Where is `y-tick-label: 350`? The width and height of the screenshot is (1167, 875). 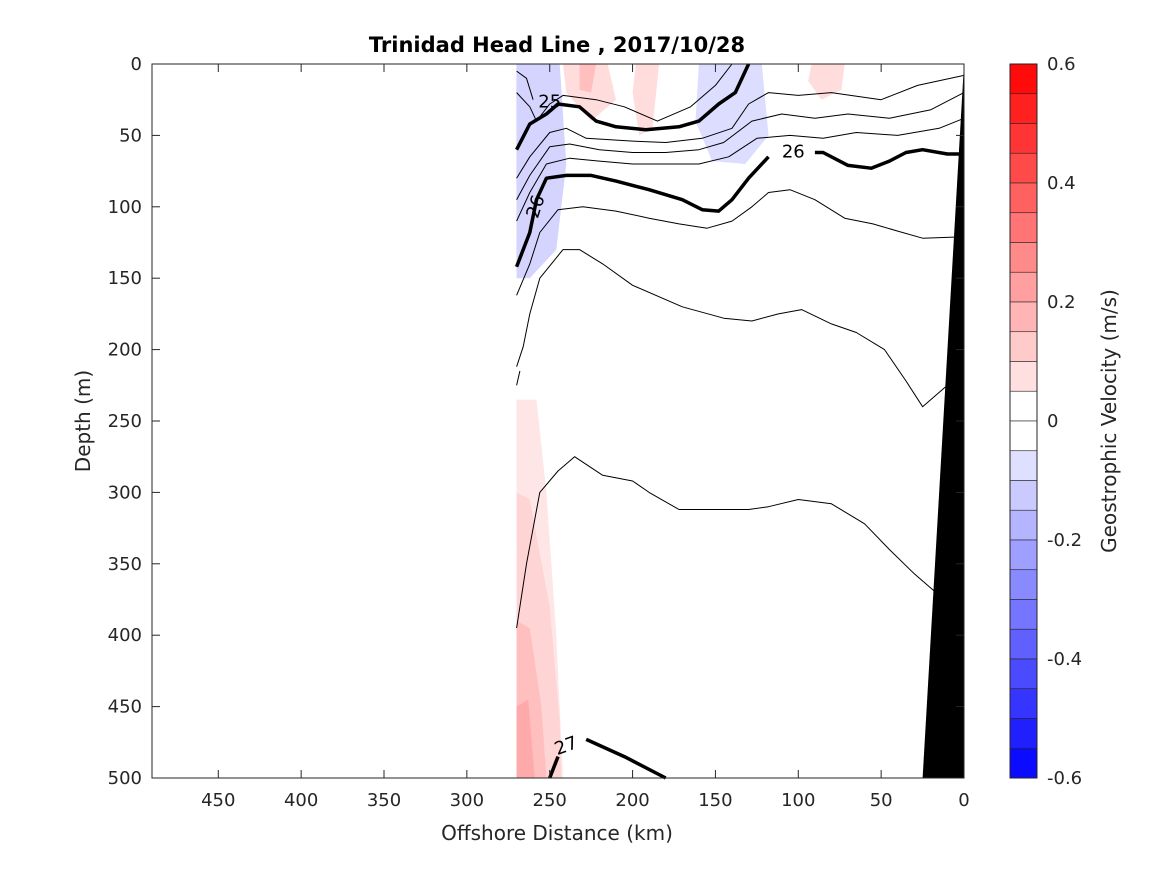 y-tick-label: 350 is located at coordinates (125, 564).